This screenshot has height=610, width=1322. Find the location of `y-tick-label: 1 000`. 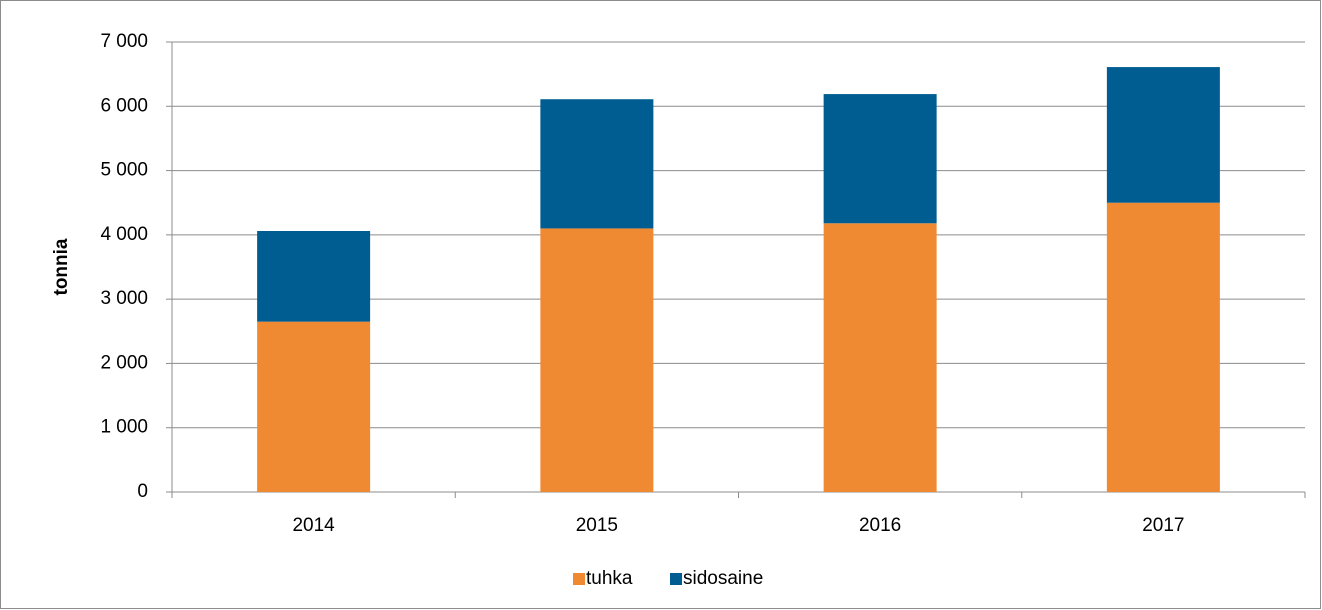

y-tick-label: 1 000 is located at coordinates (124, 427).